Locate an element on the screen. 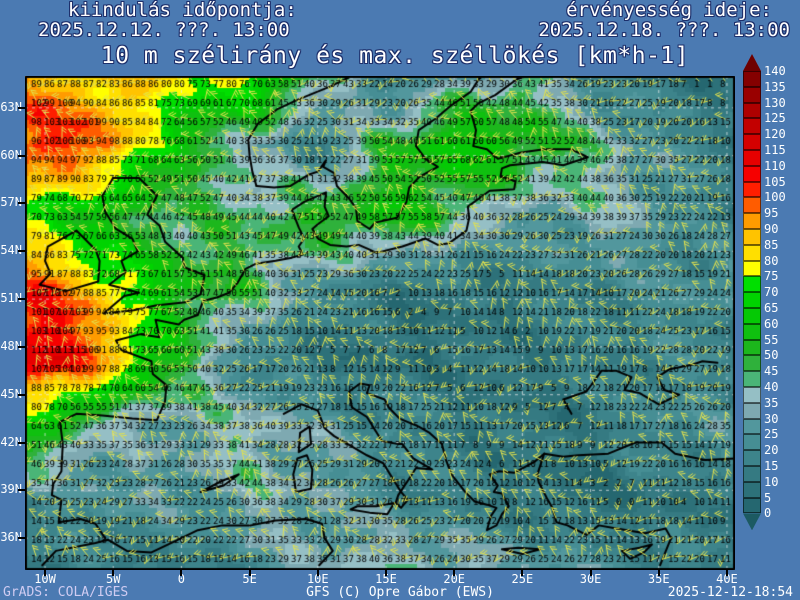  credit-text: GFS (C) Opre Gábor (EWS) is located at coordinates (400, 592).